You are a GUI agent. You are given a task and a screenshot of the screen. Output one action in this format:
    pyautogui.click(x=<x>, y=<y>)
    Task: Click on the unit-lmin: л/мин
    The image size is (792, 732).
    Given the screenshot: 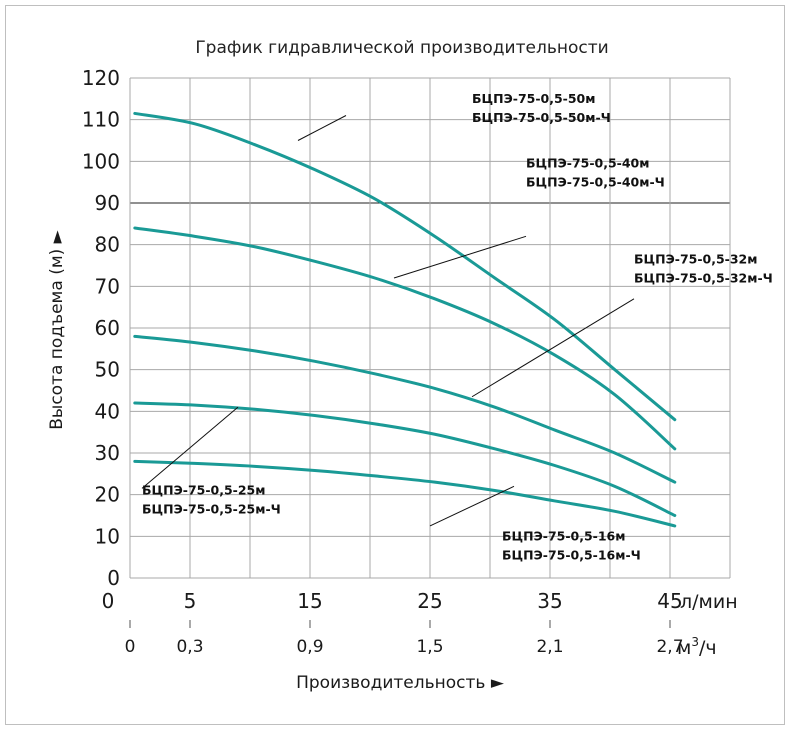 What is the action you would take?
    pyautogui.click(x=709, y=602)
    